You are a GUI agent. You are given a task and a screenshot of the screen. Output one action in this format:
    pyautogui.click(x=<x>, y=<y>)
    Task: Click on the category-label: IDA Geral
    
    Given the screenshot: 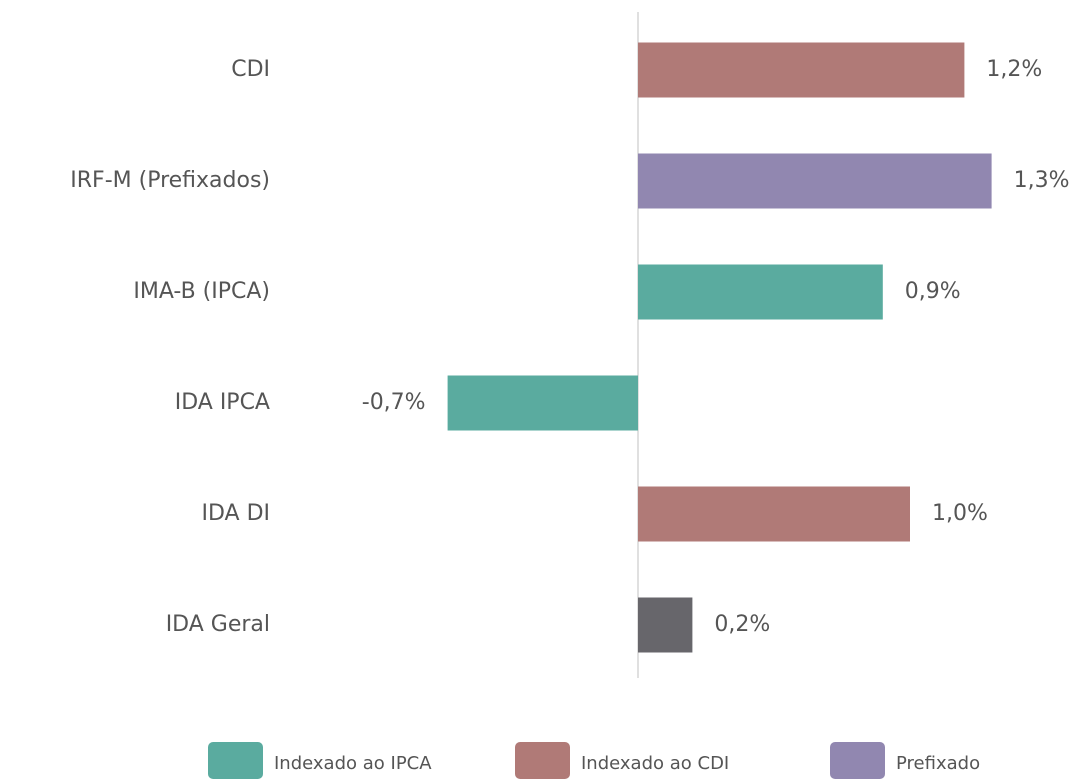 What is the action you would take?
    pyautogui.click(x=218, y=624)
    